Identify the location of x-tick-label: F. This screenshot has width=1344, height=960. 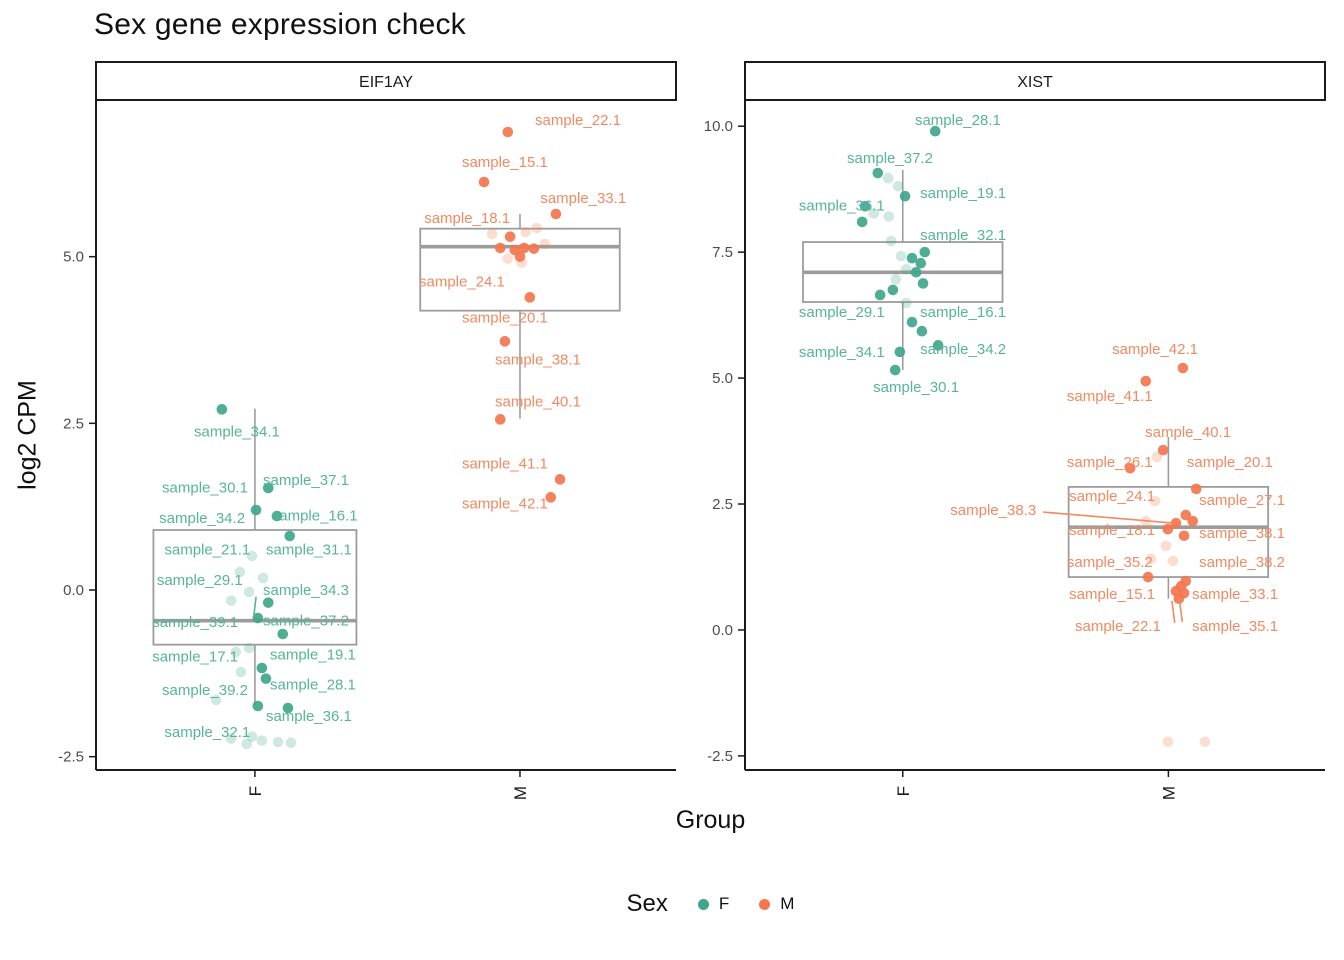
(255, 791).